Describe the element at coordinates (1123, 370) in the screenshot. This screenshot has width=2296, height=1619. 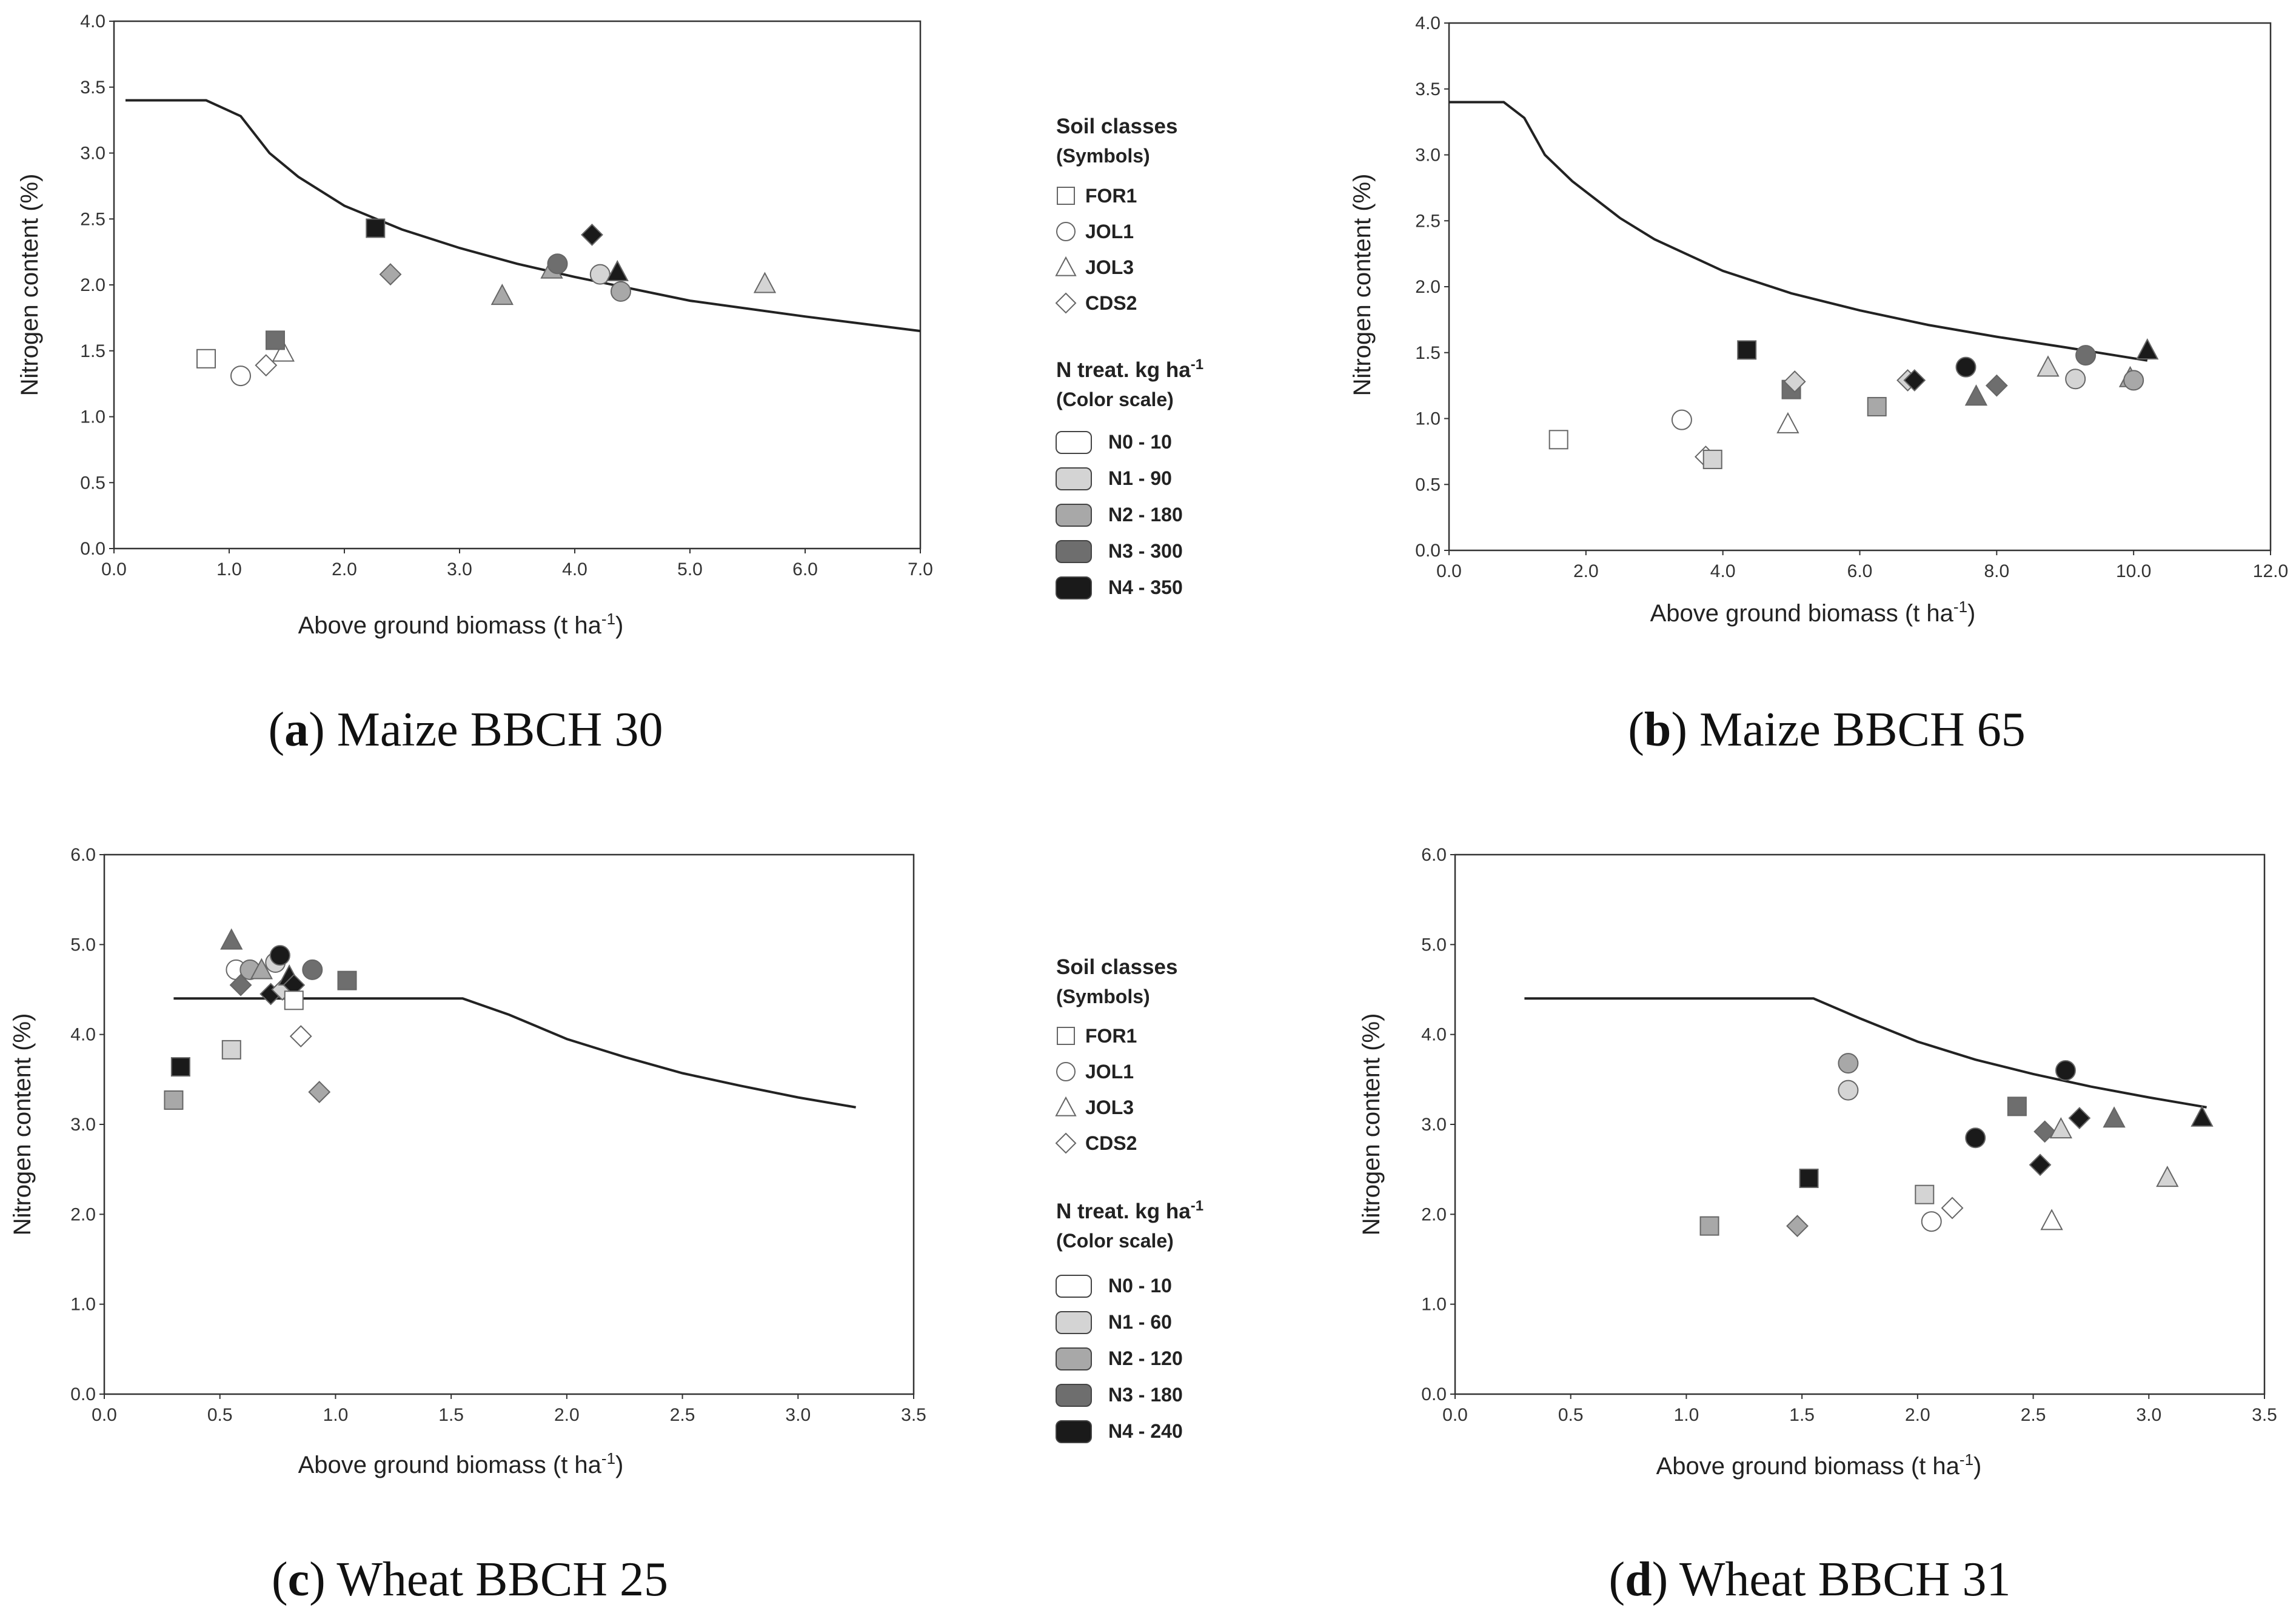
I see `legend-n-title-main: N treat. kg ha` at that location.